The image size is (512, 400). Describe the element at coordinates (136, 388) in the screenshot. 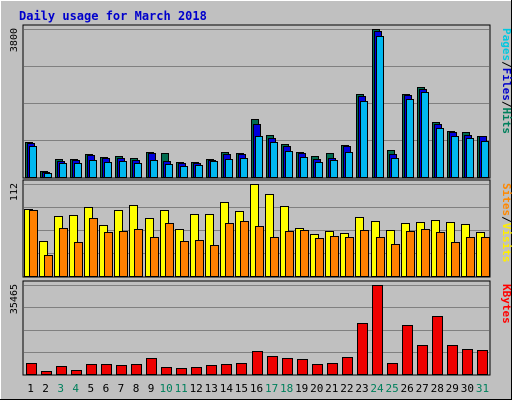

I see `x-tick-label: 8` at that location.